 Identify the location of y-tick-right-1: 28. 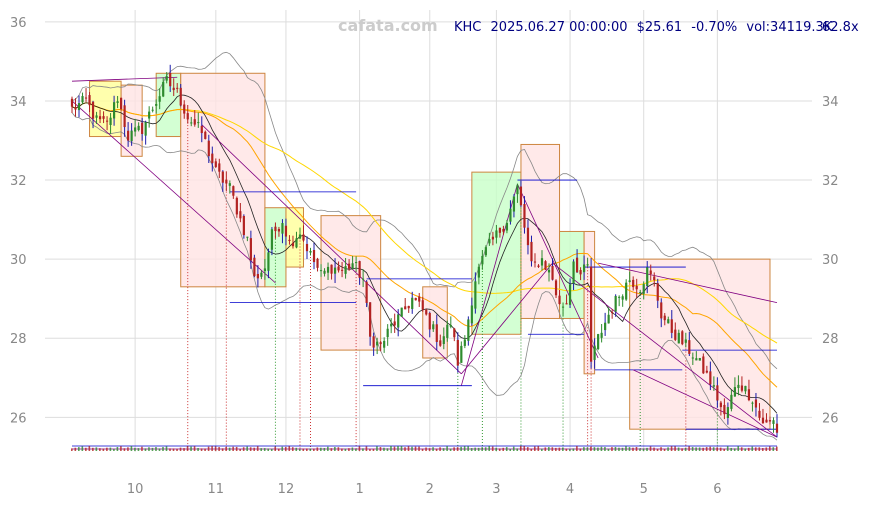
(830, 339).